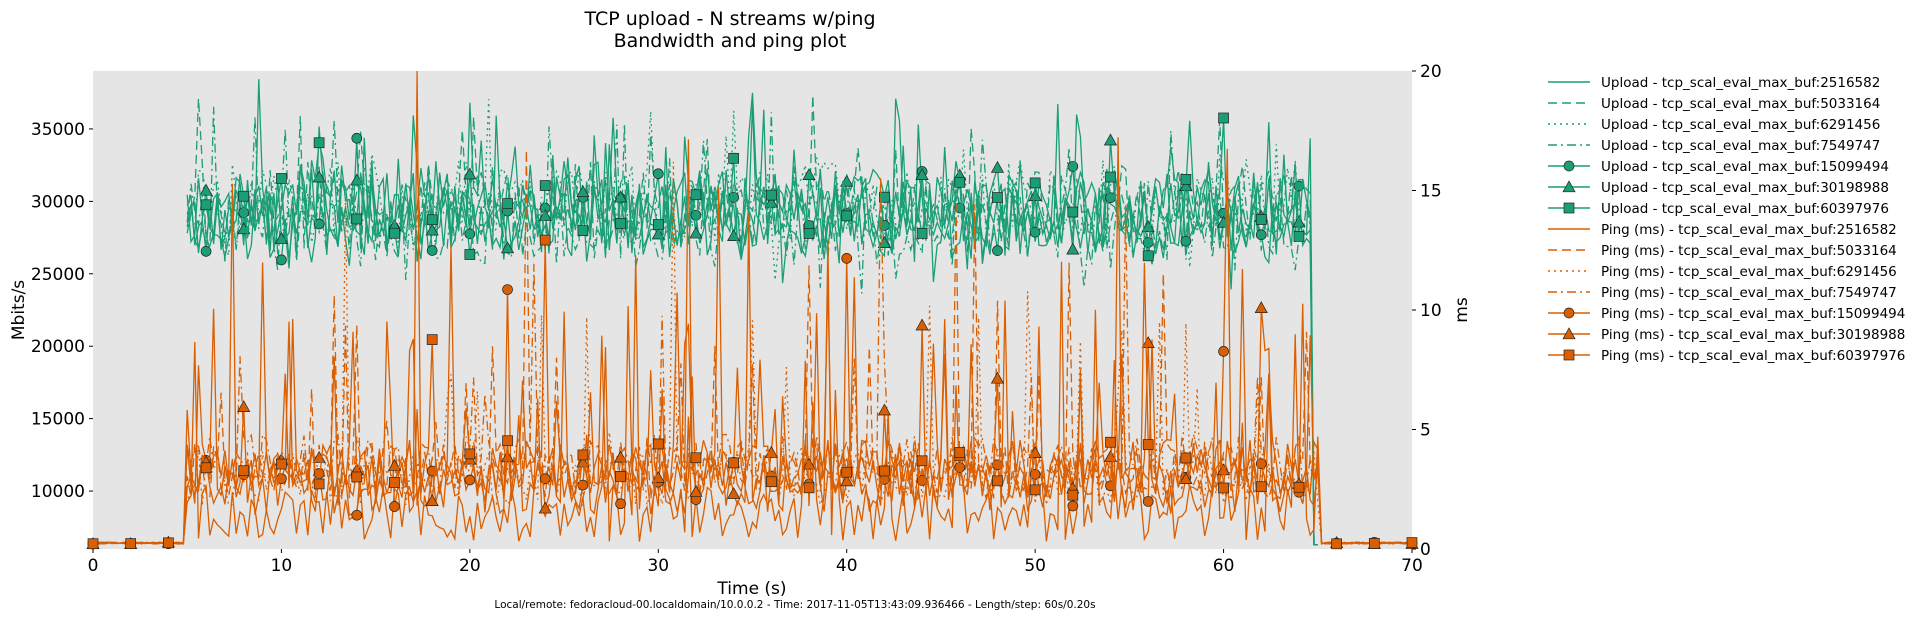 This screenshot has width=1929, height=619. Describe the element at coordinates (58, 130) in the screenshot. I see `y-tick-label: 35000` at that location.